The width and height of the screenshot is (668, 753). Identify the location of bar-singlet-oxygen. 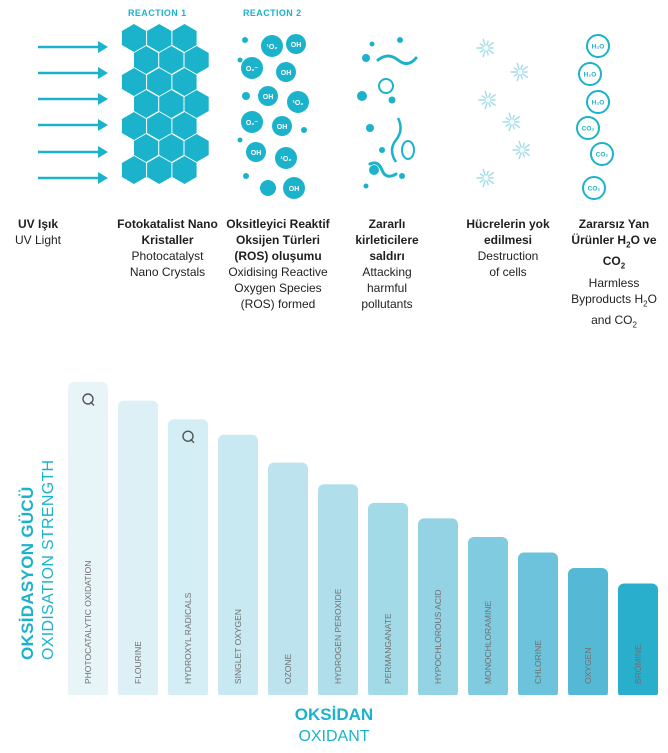
(238, 564).